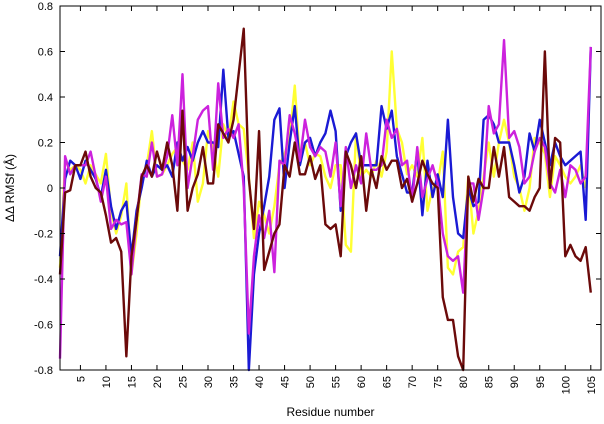 The height and width of the screenshot is (424, 604). What do you see at coordinates (209, 382) in the screenshot?
I see `x-tick-label: 30` at bounding box center [209, 382].